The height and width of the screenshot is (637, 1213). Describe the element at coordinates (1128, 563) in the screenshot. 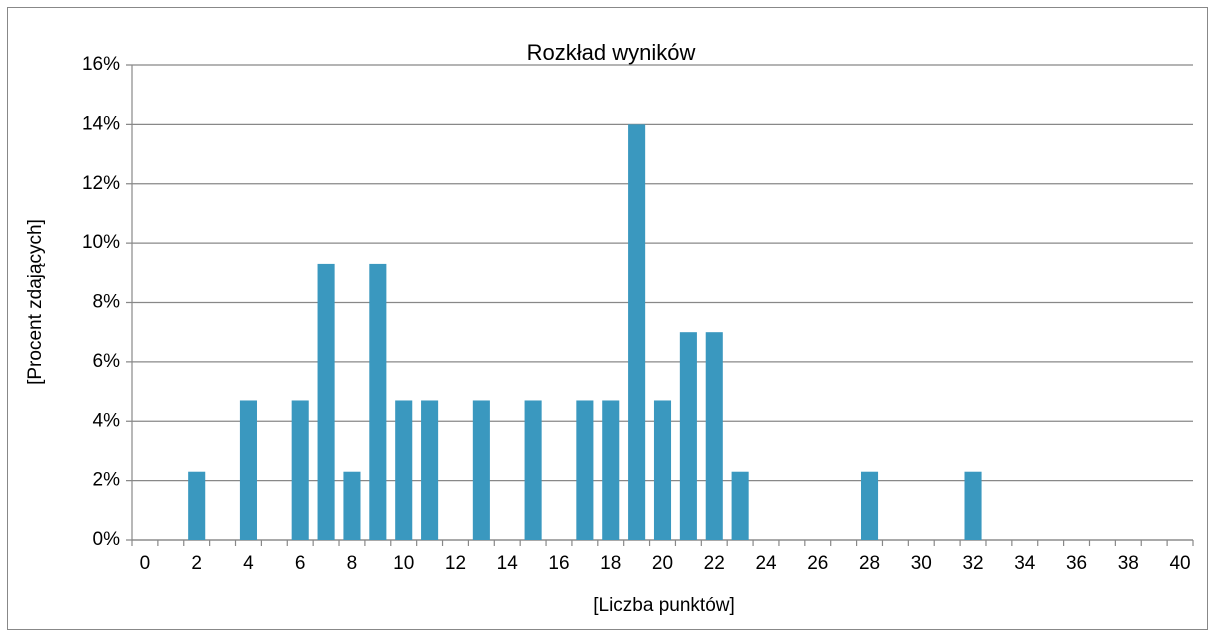

I see `x-tick-label: 38` at that location.